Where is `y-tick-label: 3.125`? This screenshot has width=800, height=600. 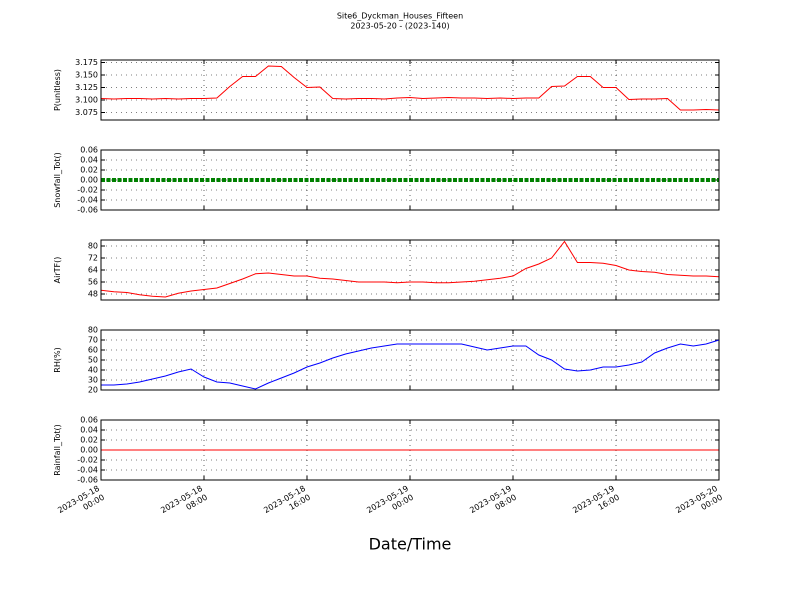 y-tick-label: 3.125 is located at coordinates (86, 87).